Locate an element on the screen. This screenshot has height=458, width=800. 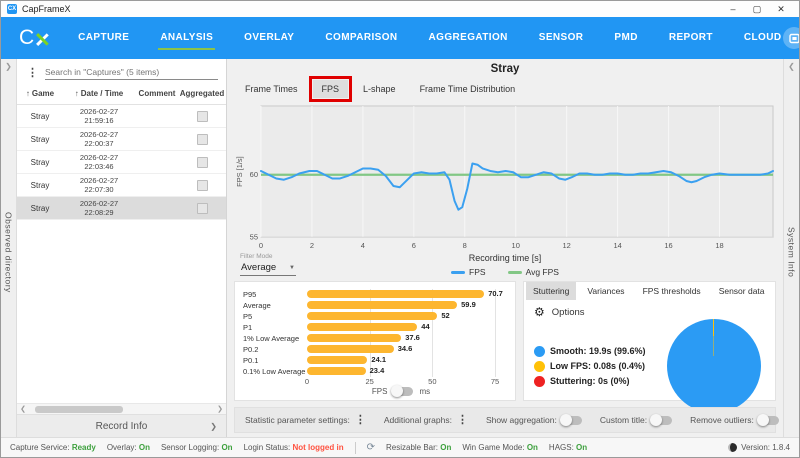
nav-item-analysis: ANALYSIS is located at coordinates (187, 38).